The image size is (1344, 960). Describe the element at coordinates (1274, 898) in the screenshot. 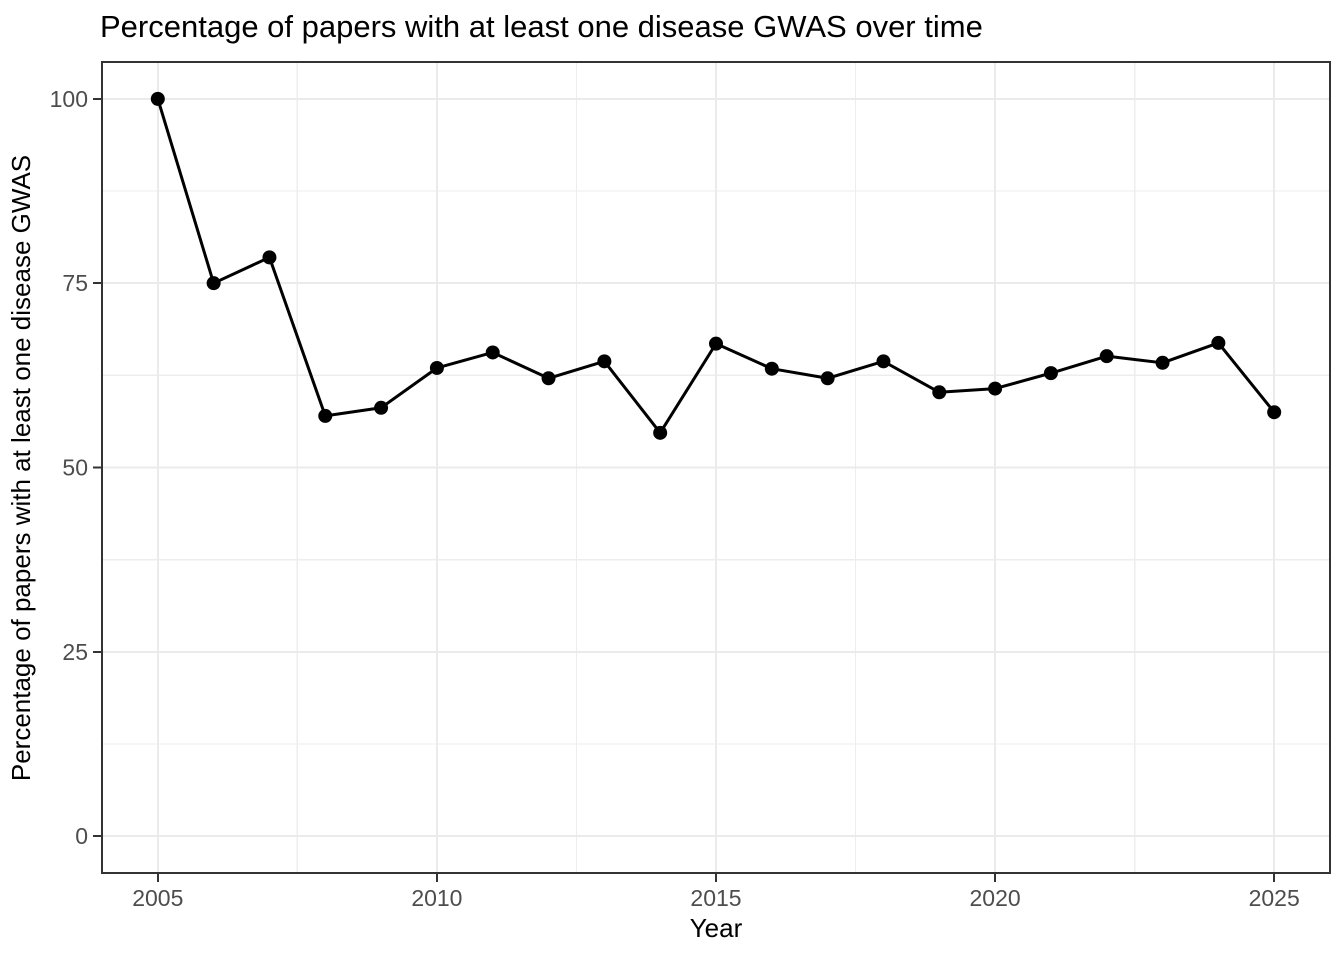

I see `x-tick-label: 2025` at that location.